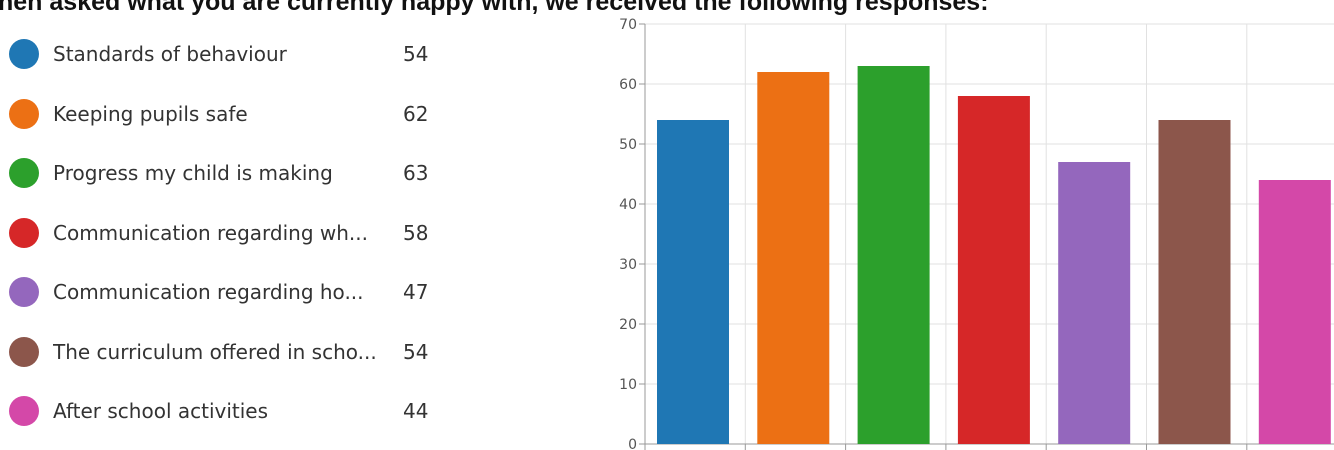 The width and height of the screenshot is (1334, 450). I want to click on legend-value: 58, so click(416, 232).